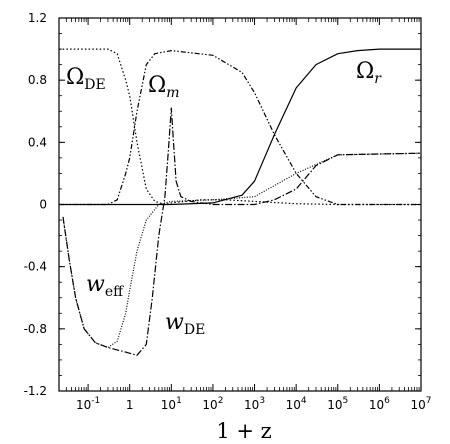 This screenshot has height=444, width=450. What do you see at coordinates (35, 329) in the screenshot?
I see `y-tick-label: -0.8` at bounding box center [35, 329].